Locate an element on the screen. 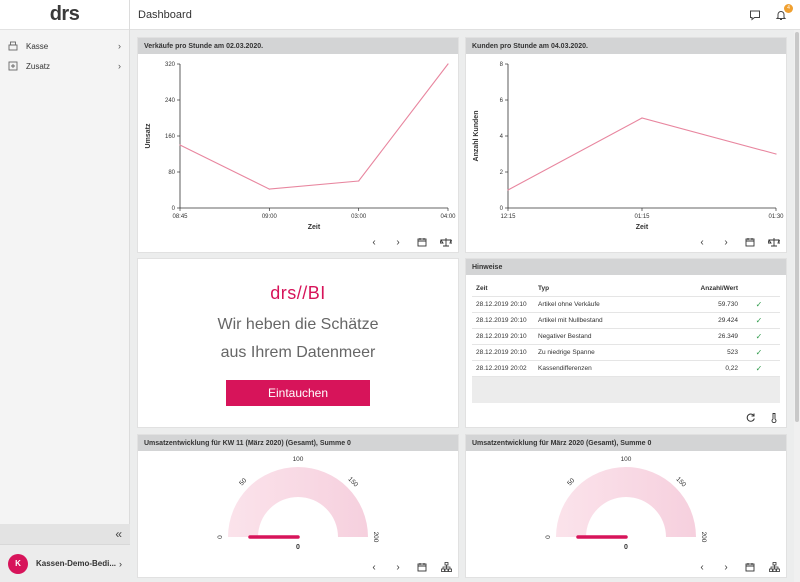 This screenshot has width=800, height=582. refresh-icon is located at coordinates (750, 417).